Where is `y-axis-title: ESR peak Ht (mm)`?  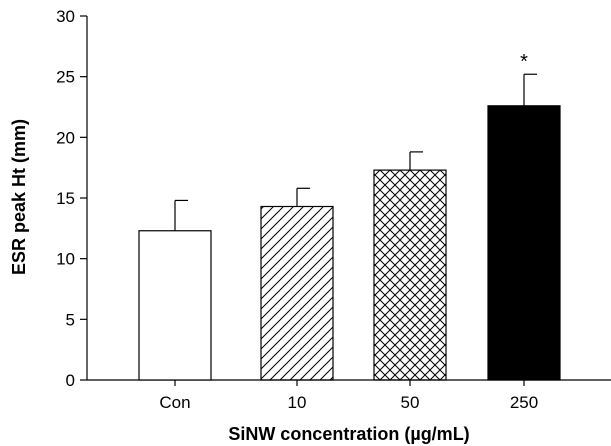
y-axis-title: ESR peak Ht (mm) is located at coordinates (19, 197).